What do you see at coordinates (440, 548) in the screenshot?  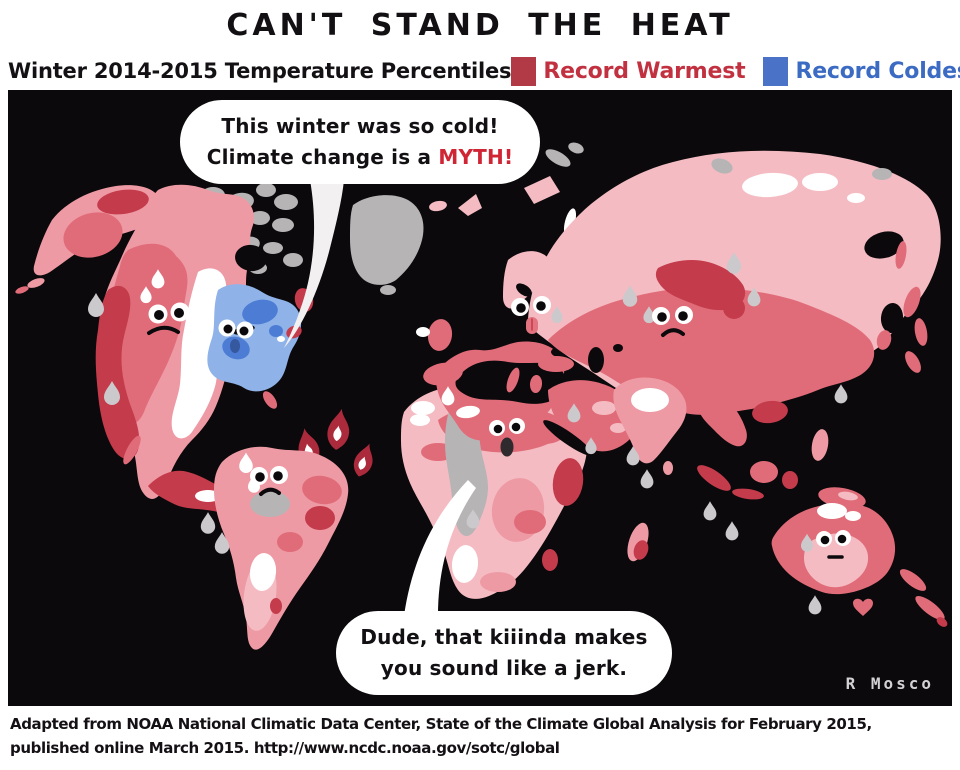 I see `reply-bubble-tail` at bounding box center [440, 548].